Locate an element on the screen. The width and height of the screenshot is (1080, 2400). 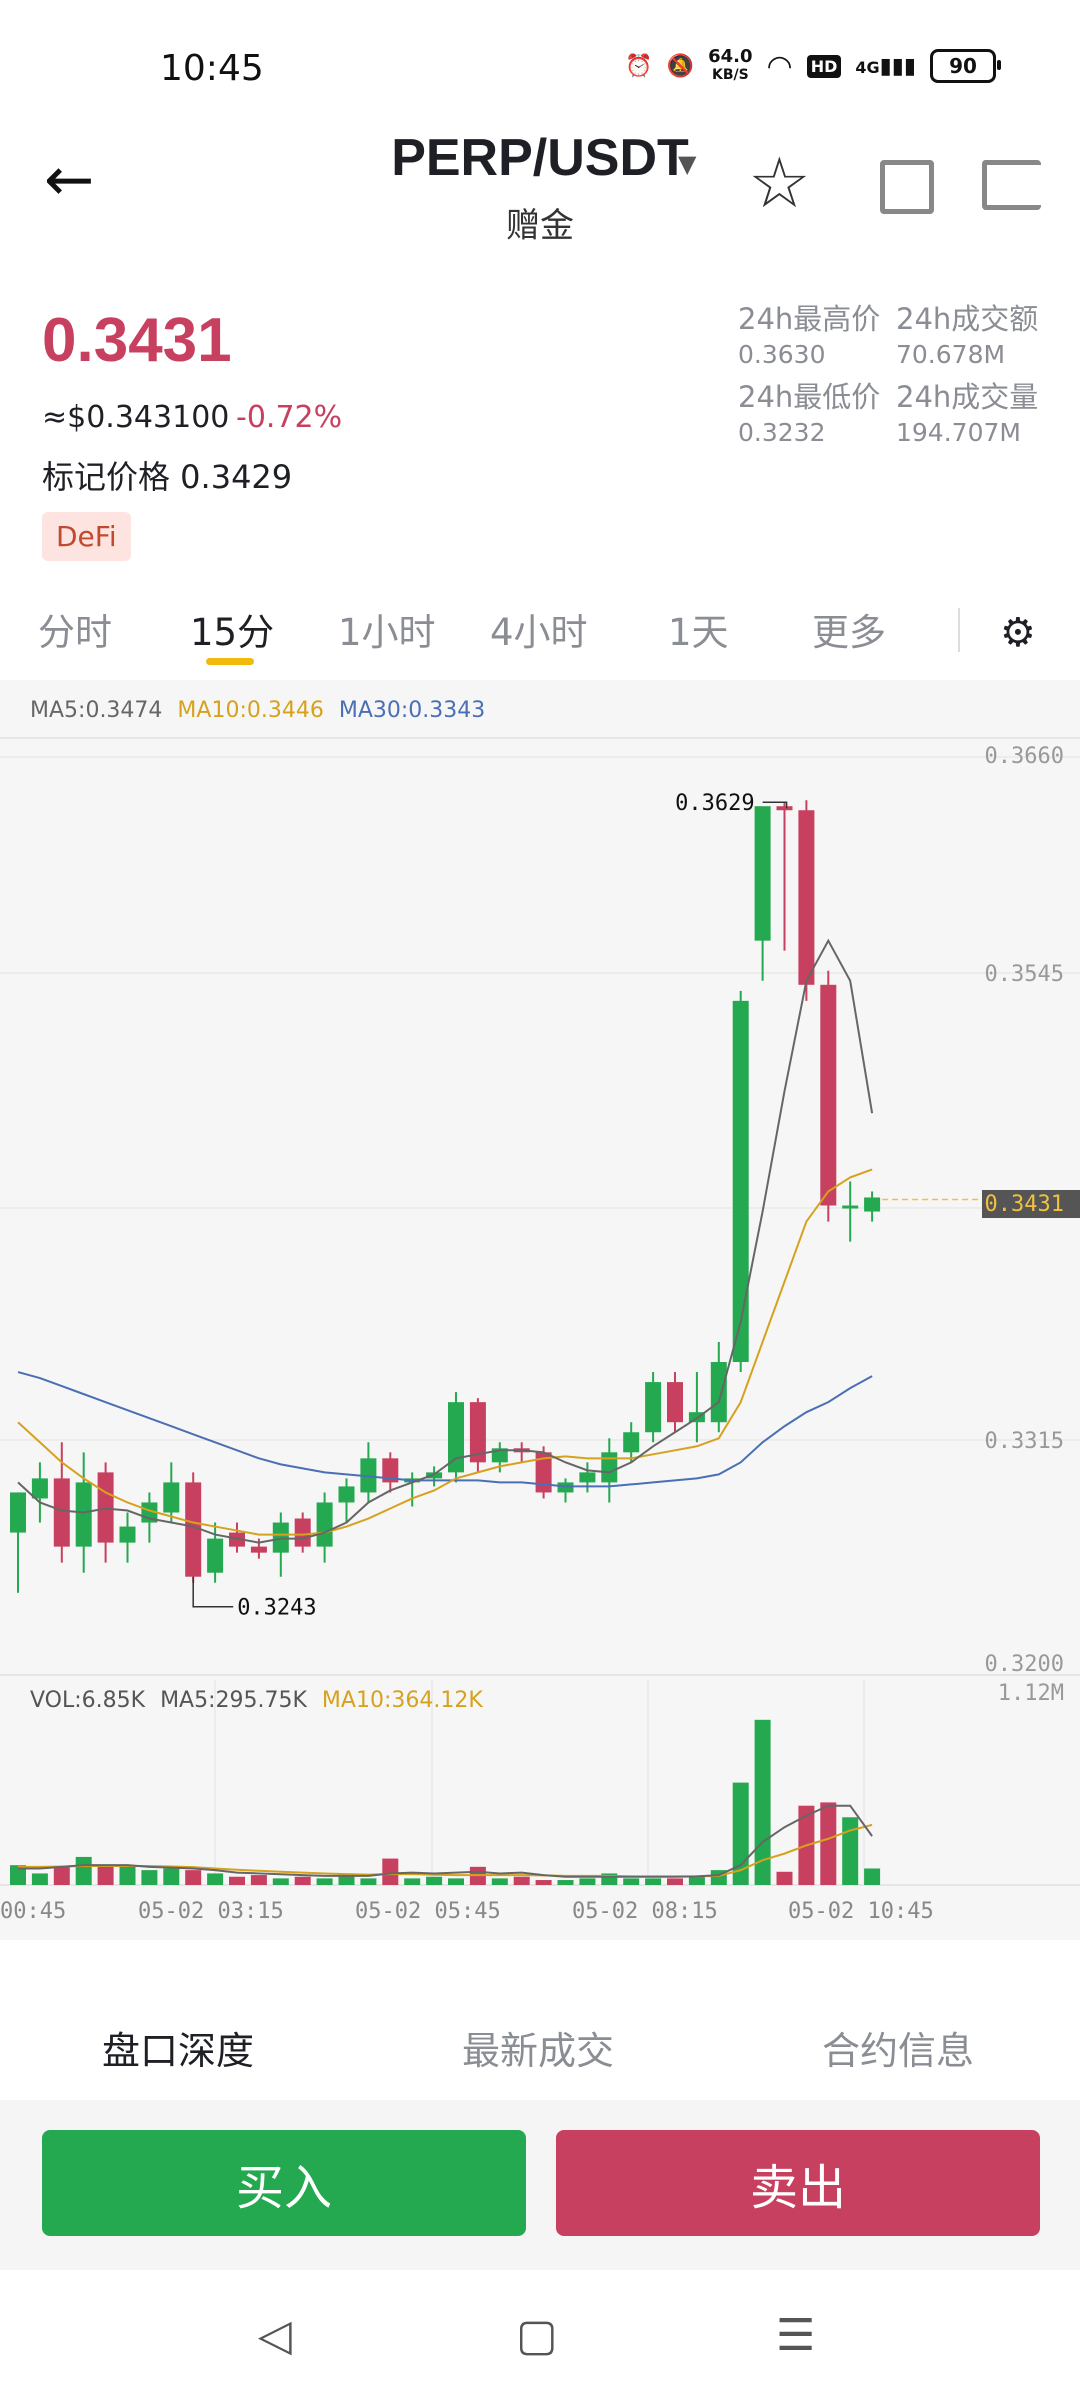
tab-latest-trades: 最新成交 is located at coordinates (538, 2051).